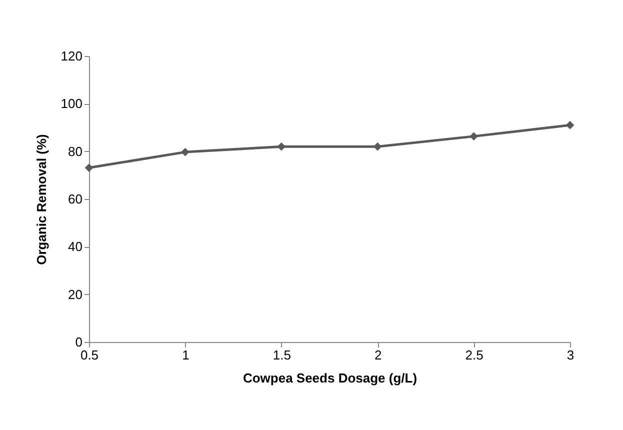 This screenshot has width=623, height=430. What do you see at coordinates (75, 199) in the screenshot?
I see `y-tick-label: 60` at bounding box center [75, 199].